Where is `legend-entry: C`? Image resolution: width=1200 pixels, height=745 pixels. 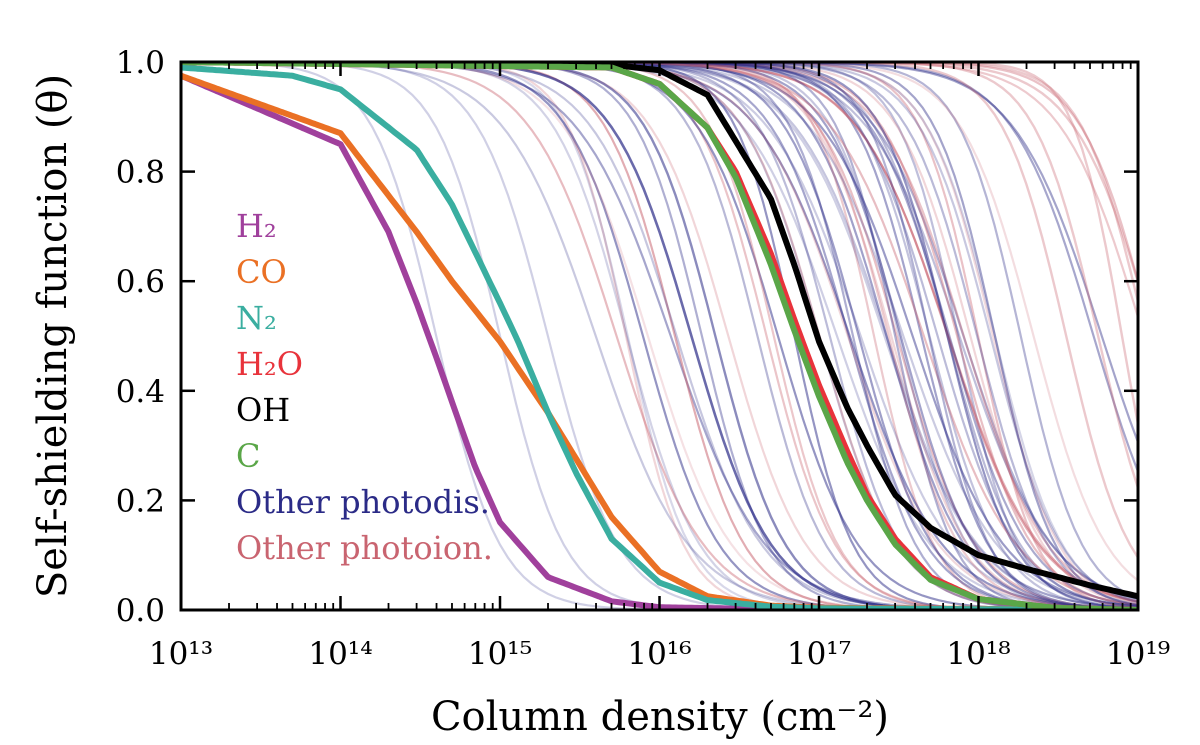 legend-entry: C is located at coordinates (248, 456).